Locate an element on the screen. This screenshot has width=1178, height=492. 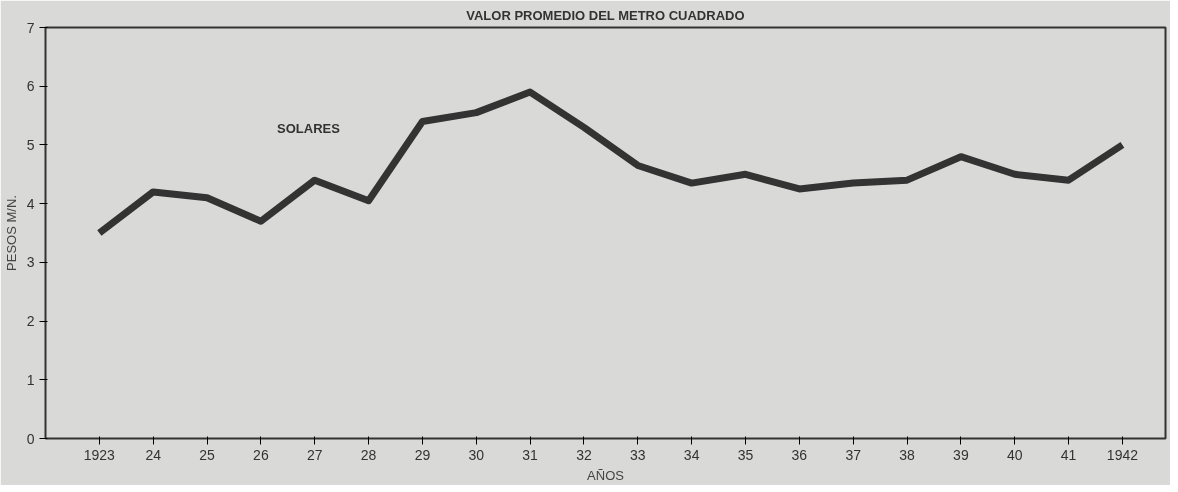
x-tick-label: 35 is located at coordinates (745, 454).